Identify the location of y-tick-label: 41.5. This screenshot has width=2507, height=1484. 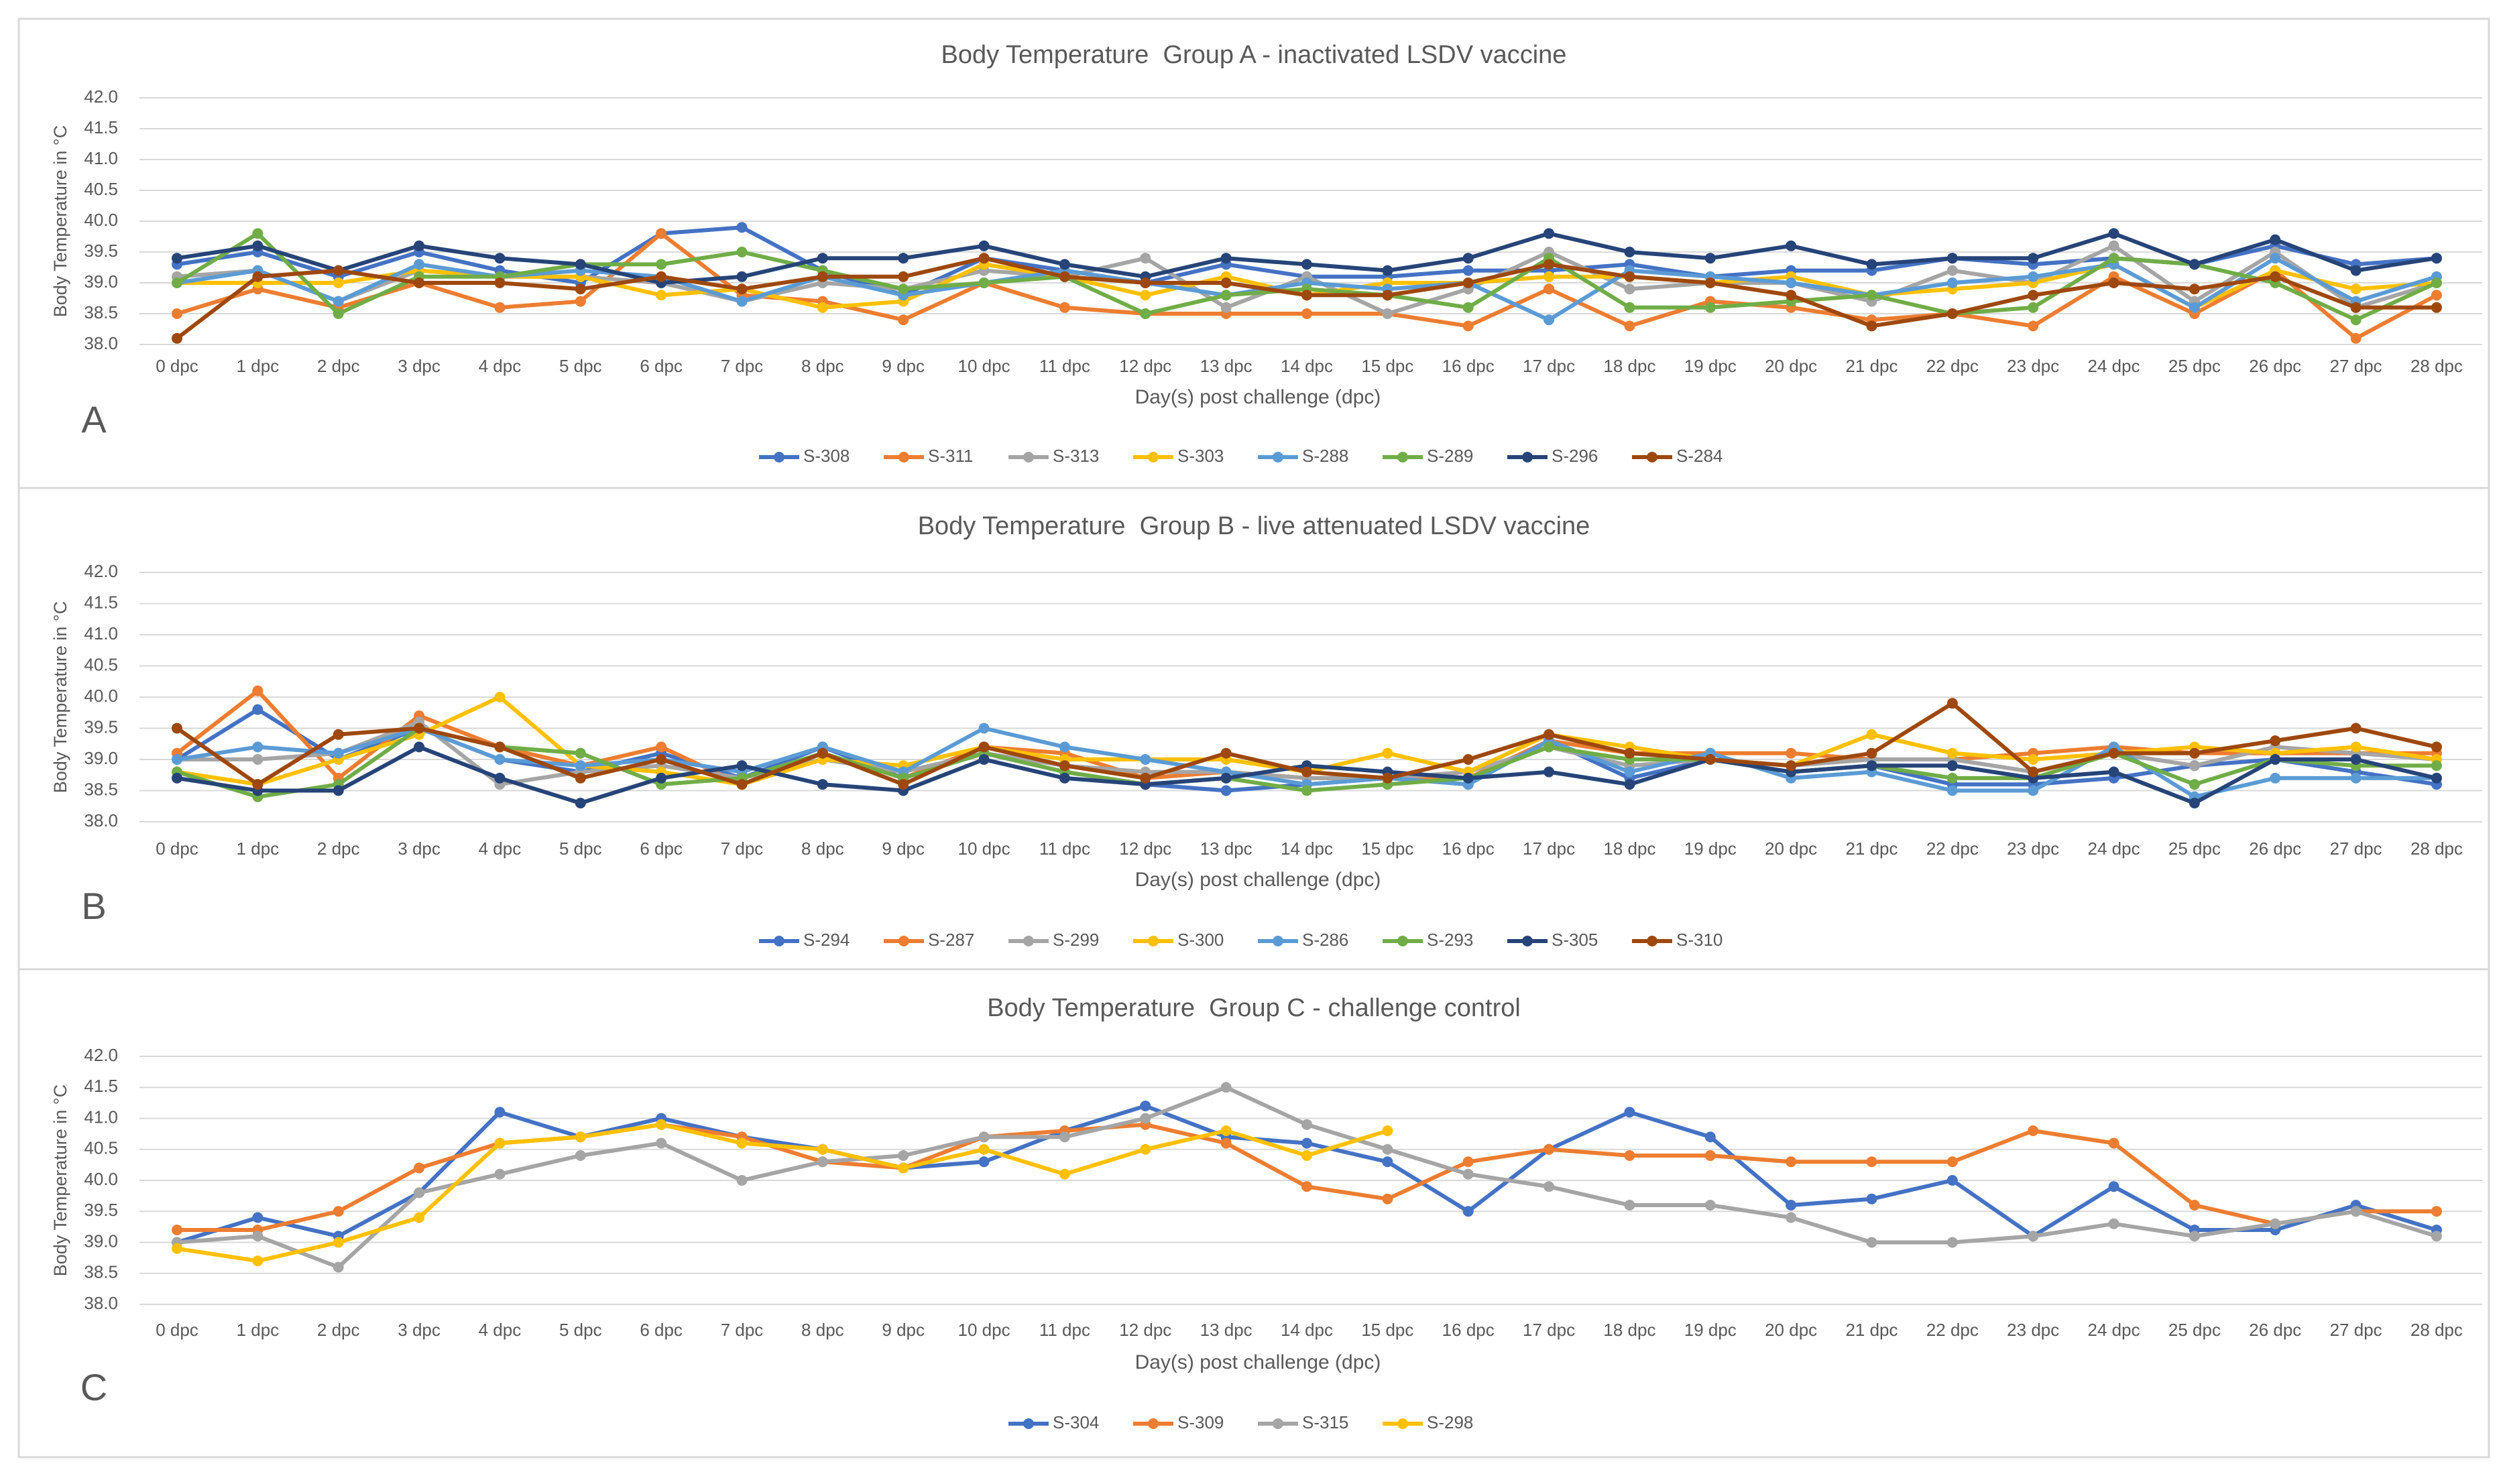
(101, 127).